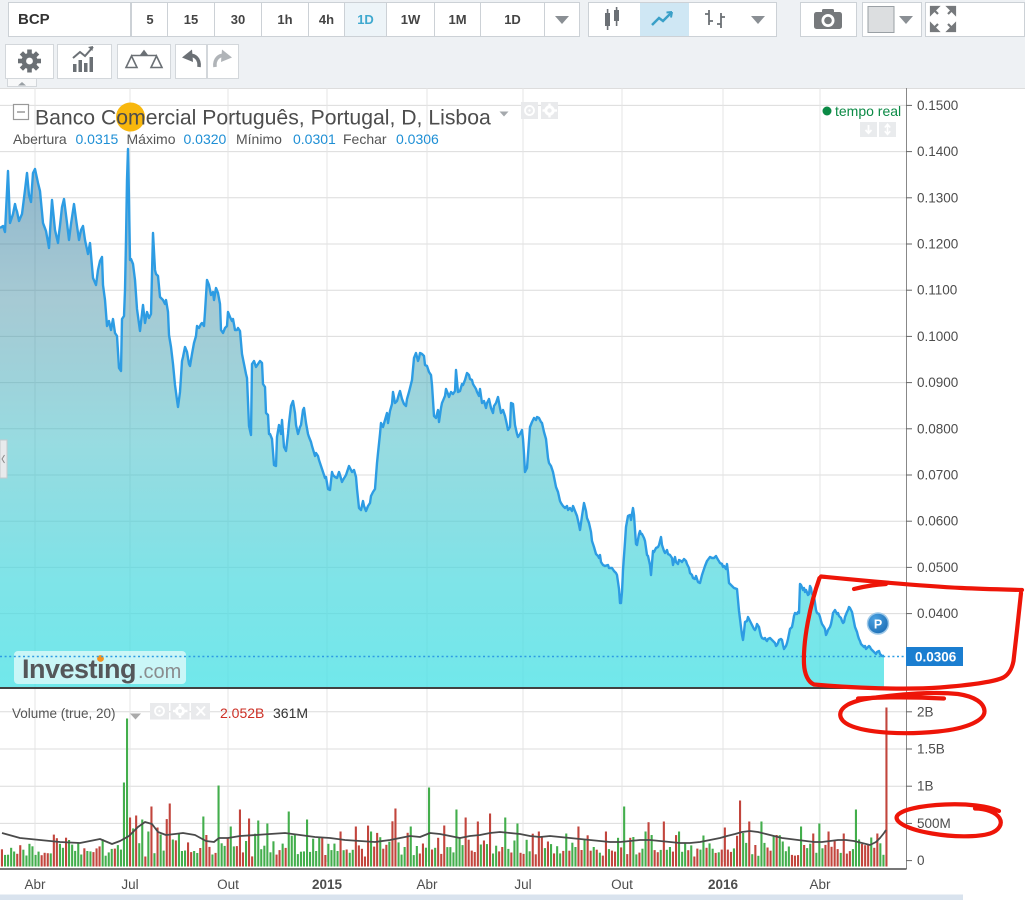 Image resolution: width=1025 pixels, height=900 pixels. What do you see at coordinates (259, 139) in the screenshot?
I see `svg-text: Mínimo` at bounding box center [259, 139].